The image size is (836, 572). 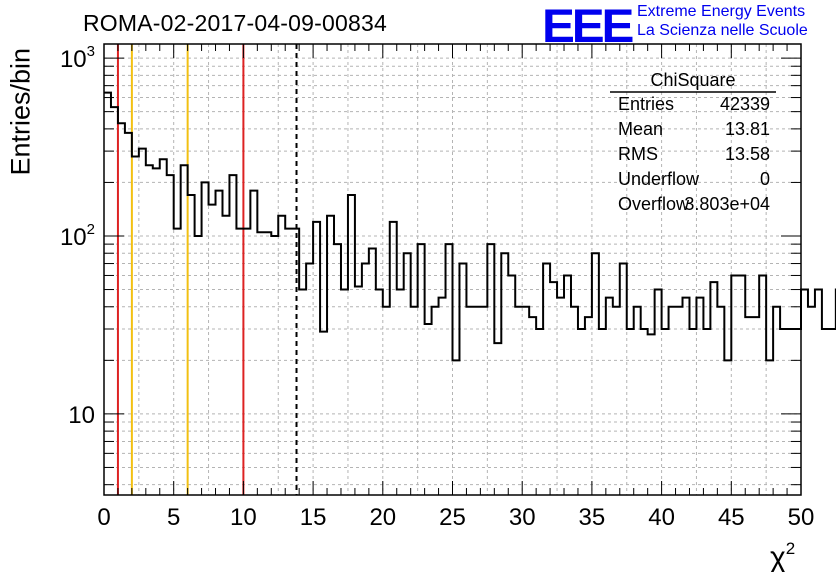 What do you see at coordinates (659, 179) in the screenshot?
I see `stats-label: Underflow` at bounding box center [659, 179].